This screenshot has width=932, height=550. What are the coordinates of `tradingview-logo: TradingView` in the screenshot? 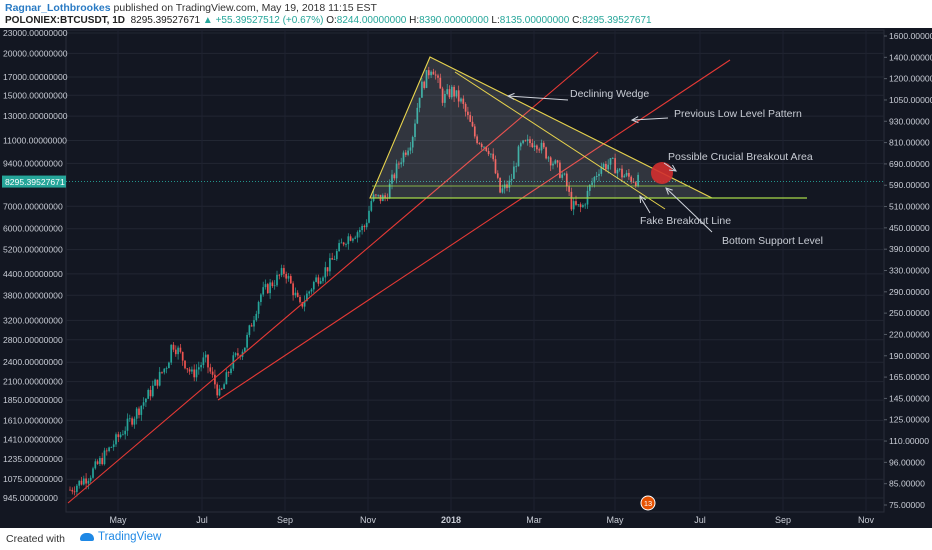 It's located at (120, 537).